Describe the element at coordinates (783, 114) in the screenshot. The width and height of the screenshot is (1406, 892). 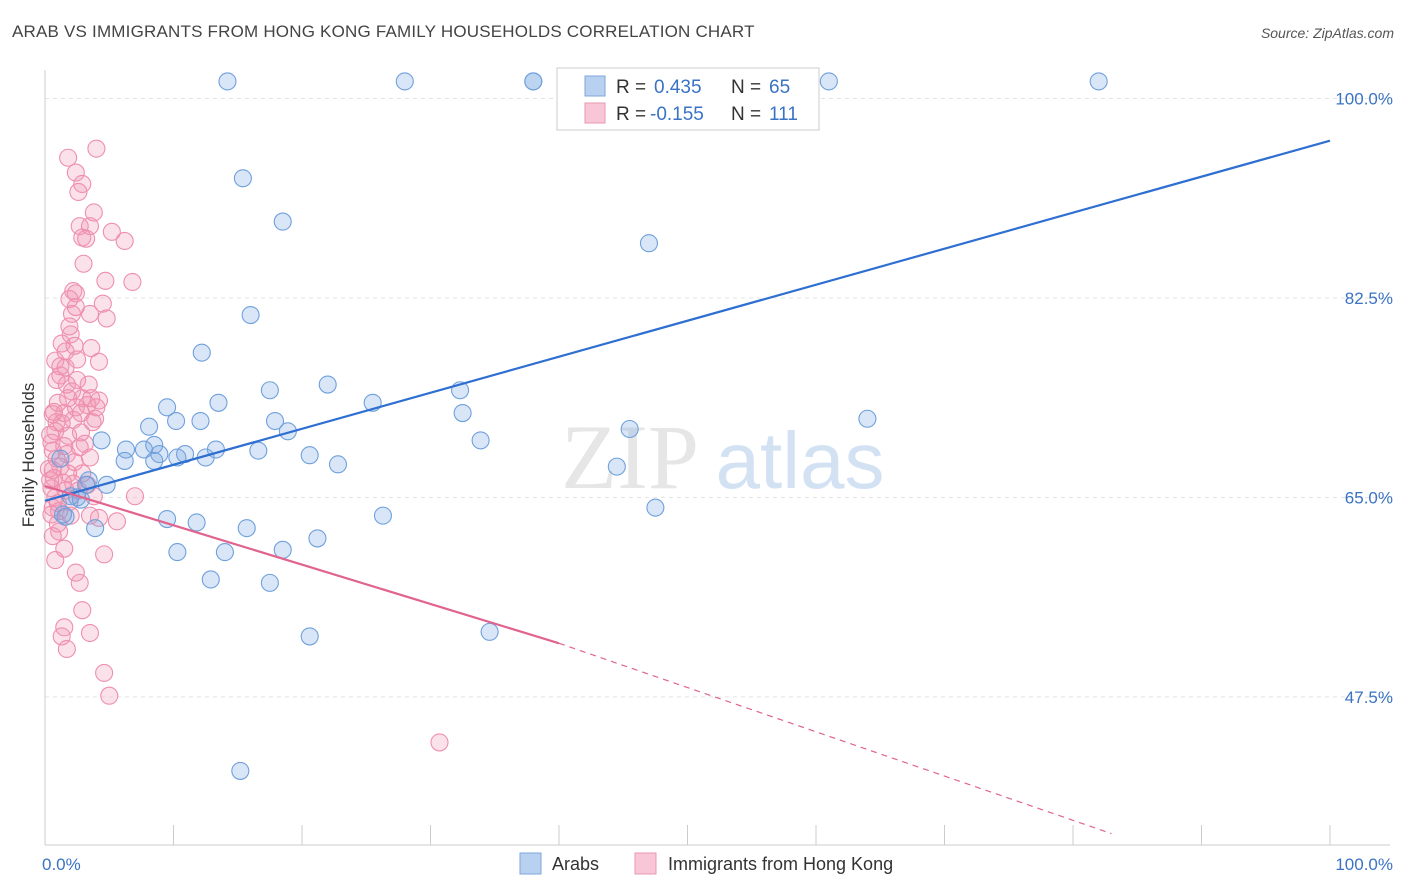
I see `legend-hk-n-value: 111` at that location.